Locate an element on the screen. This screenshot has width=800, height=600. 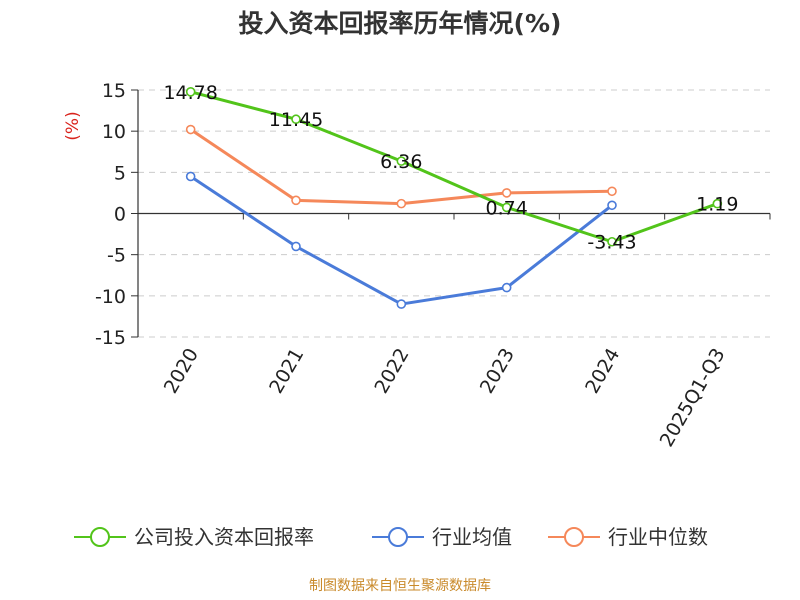
x-tick-label: 2021 is located at coordinates (286, 371).